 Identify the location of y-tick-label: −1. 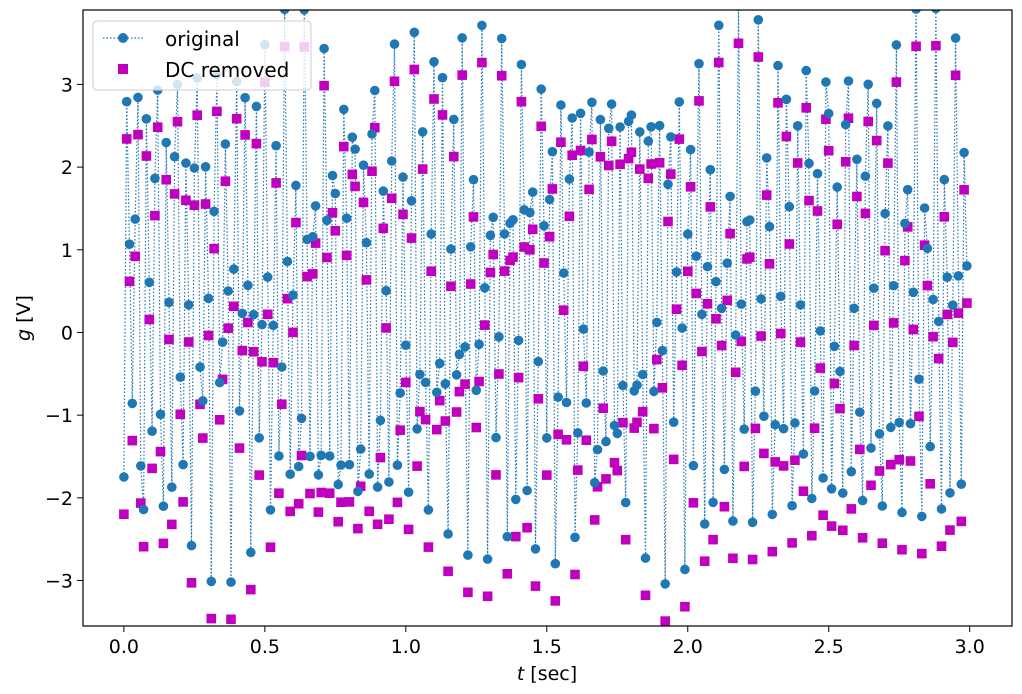
(59, 416).